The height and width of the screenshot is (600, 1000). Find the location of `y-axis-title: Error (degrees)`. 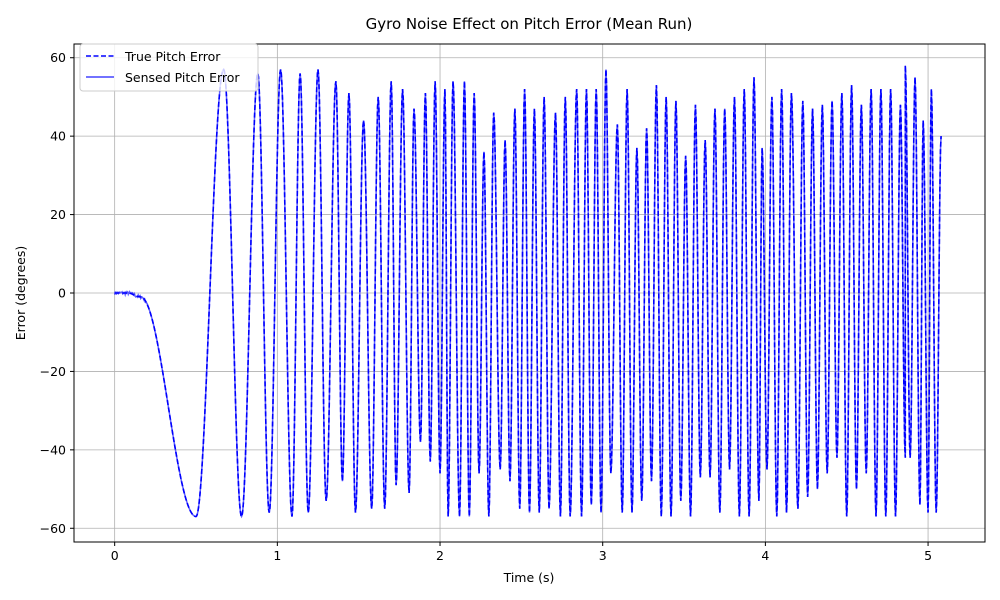

y-axis-title: Error (degrees) is located at coordinates (20, 293).